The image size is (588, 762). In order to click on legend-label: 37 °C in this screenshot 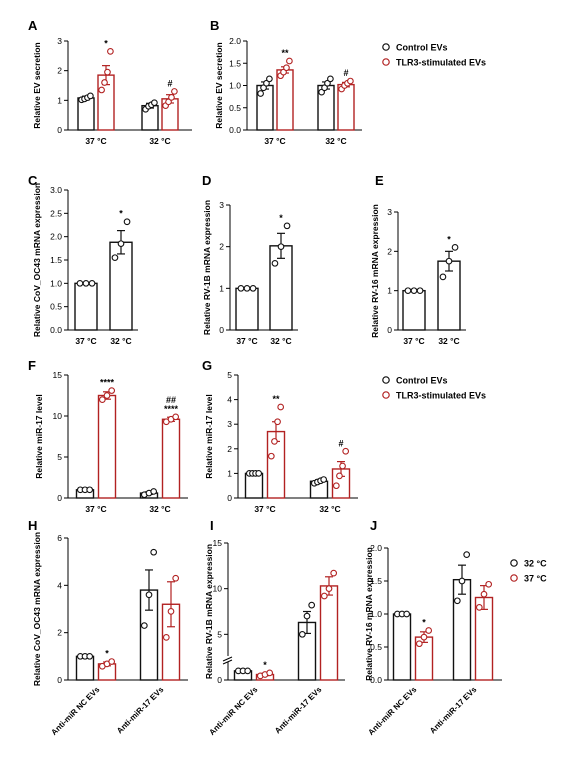, I will do `click(535, 579)`.